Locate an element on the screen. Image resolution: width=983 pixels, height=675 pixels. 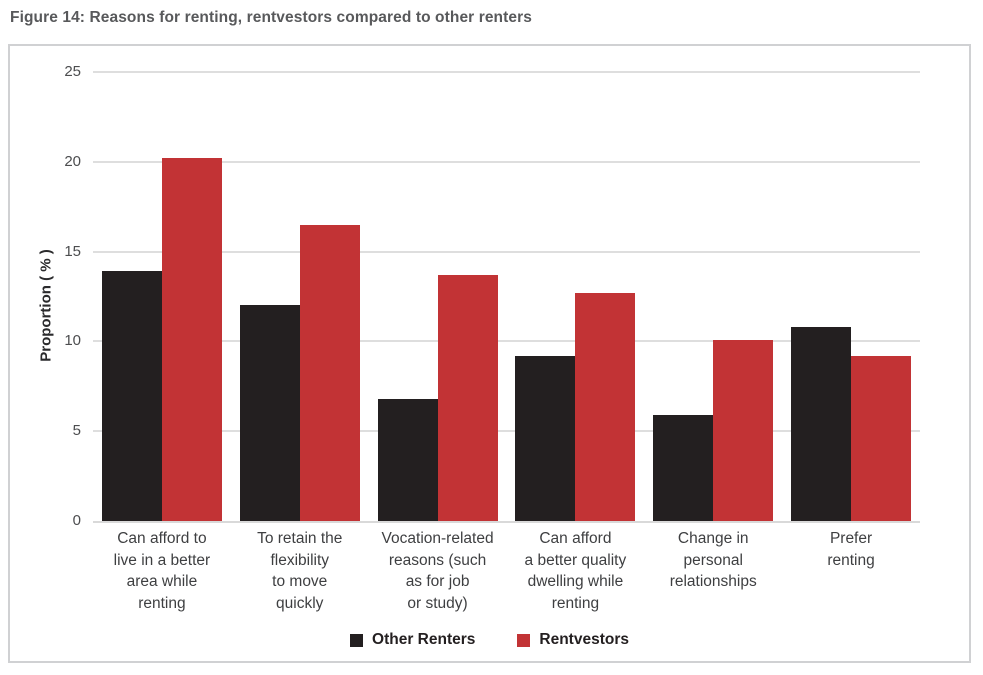
y-tick-label: 0 is located at coordinates (76, 520).